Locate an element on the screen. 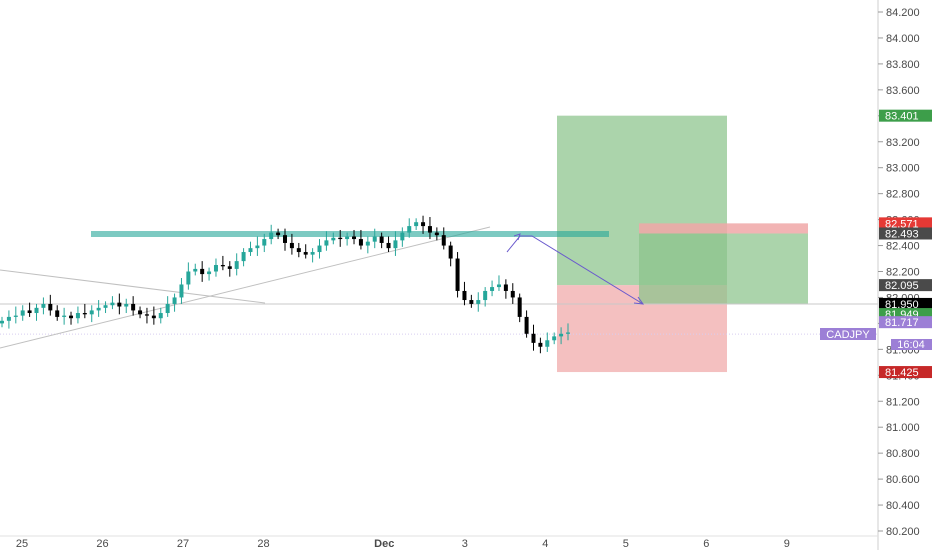 This screenshot has width=932, height=550. price-tick-label: 81.000 is located at coordinates (903, 428).